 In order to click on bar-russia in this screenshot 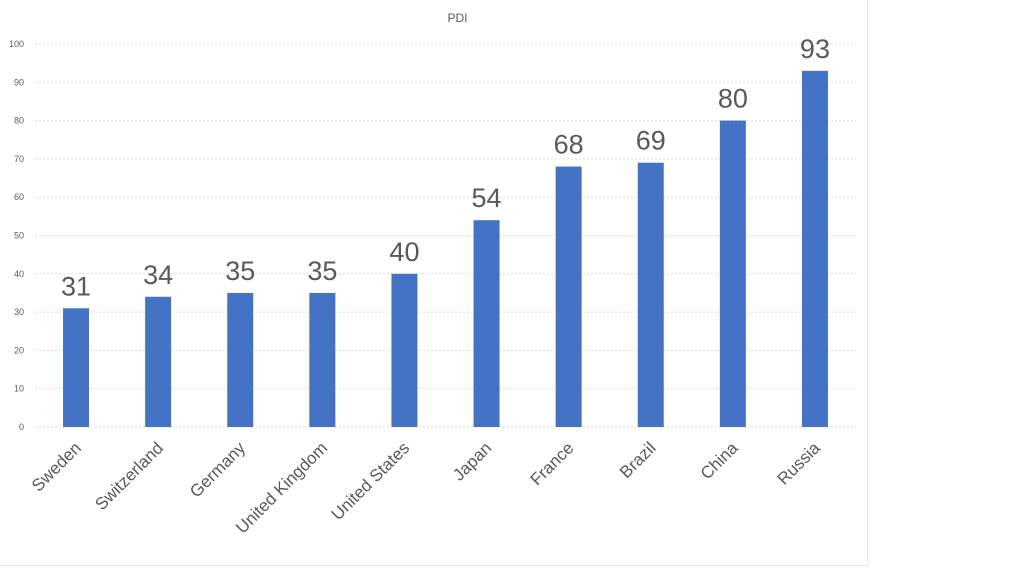, I will do `click(814, 248)`.